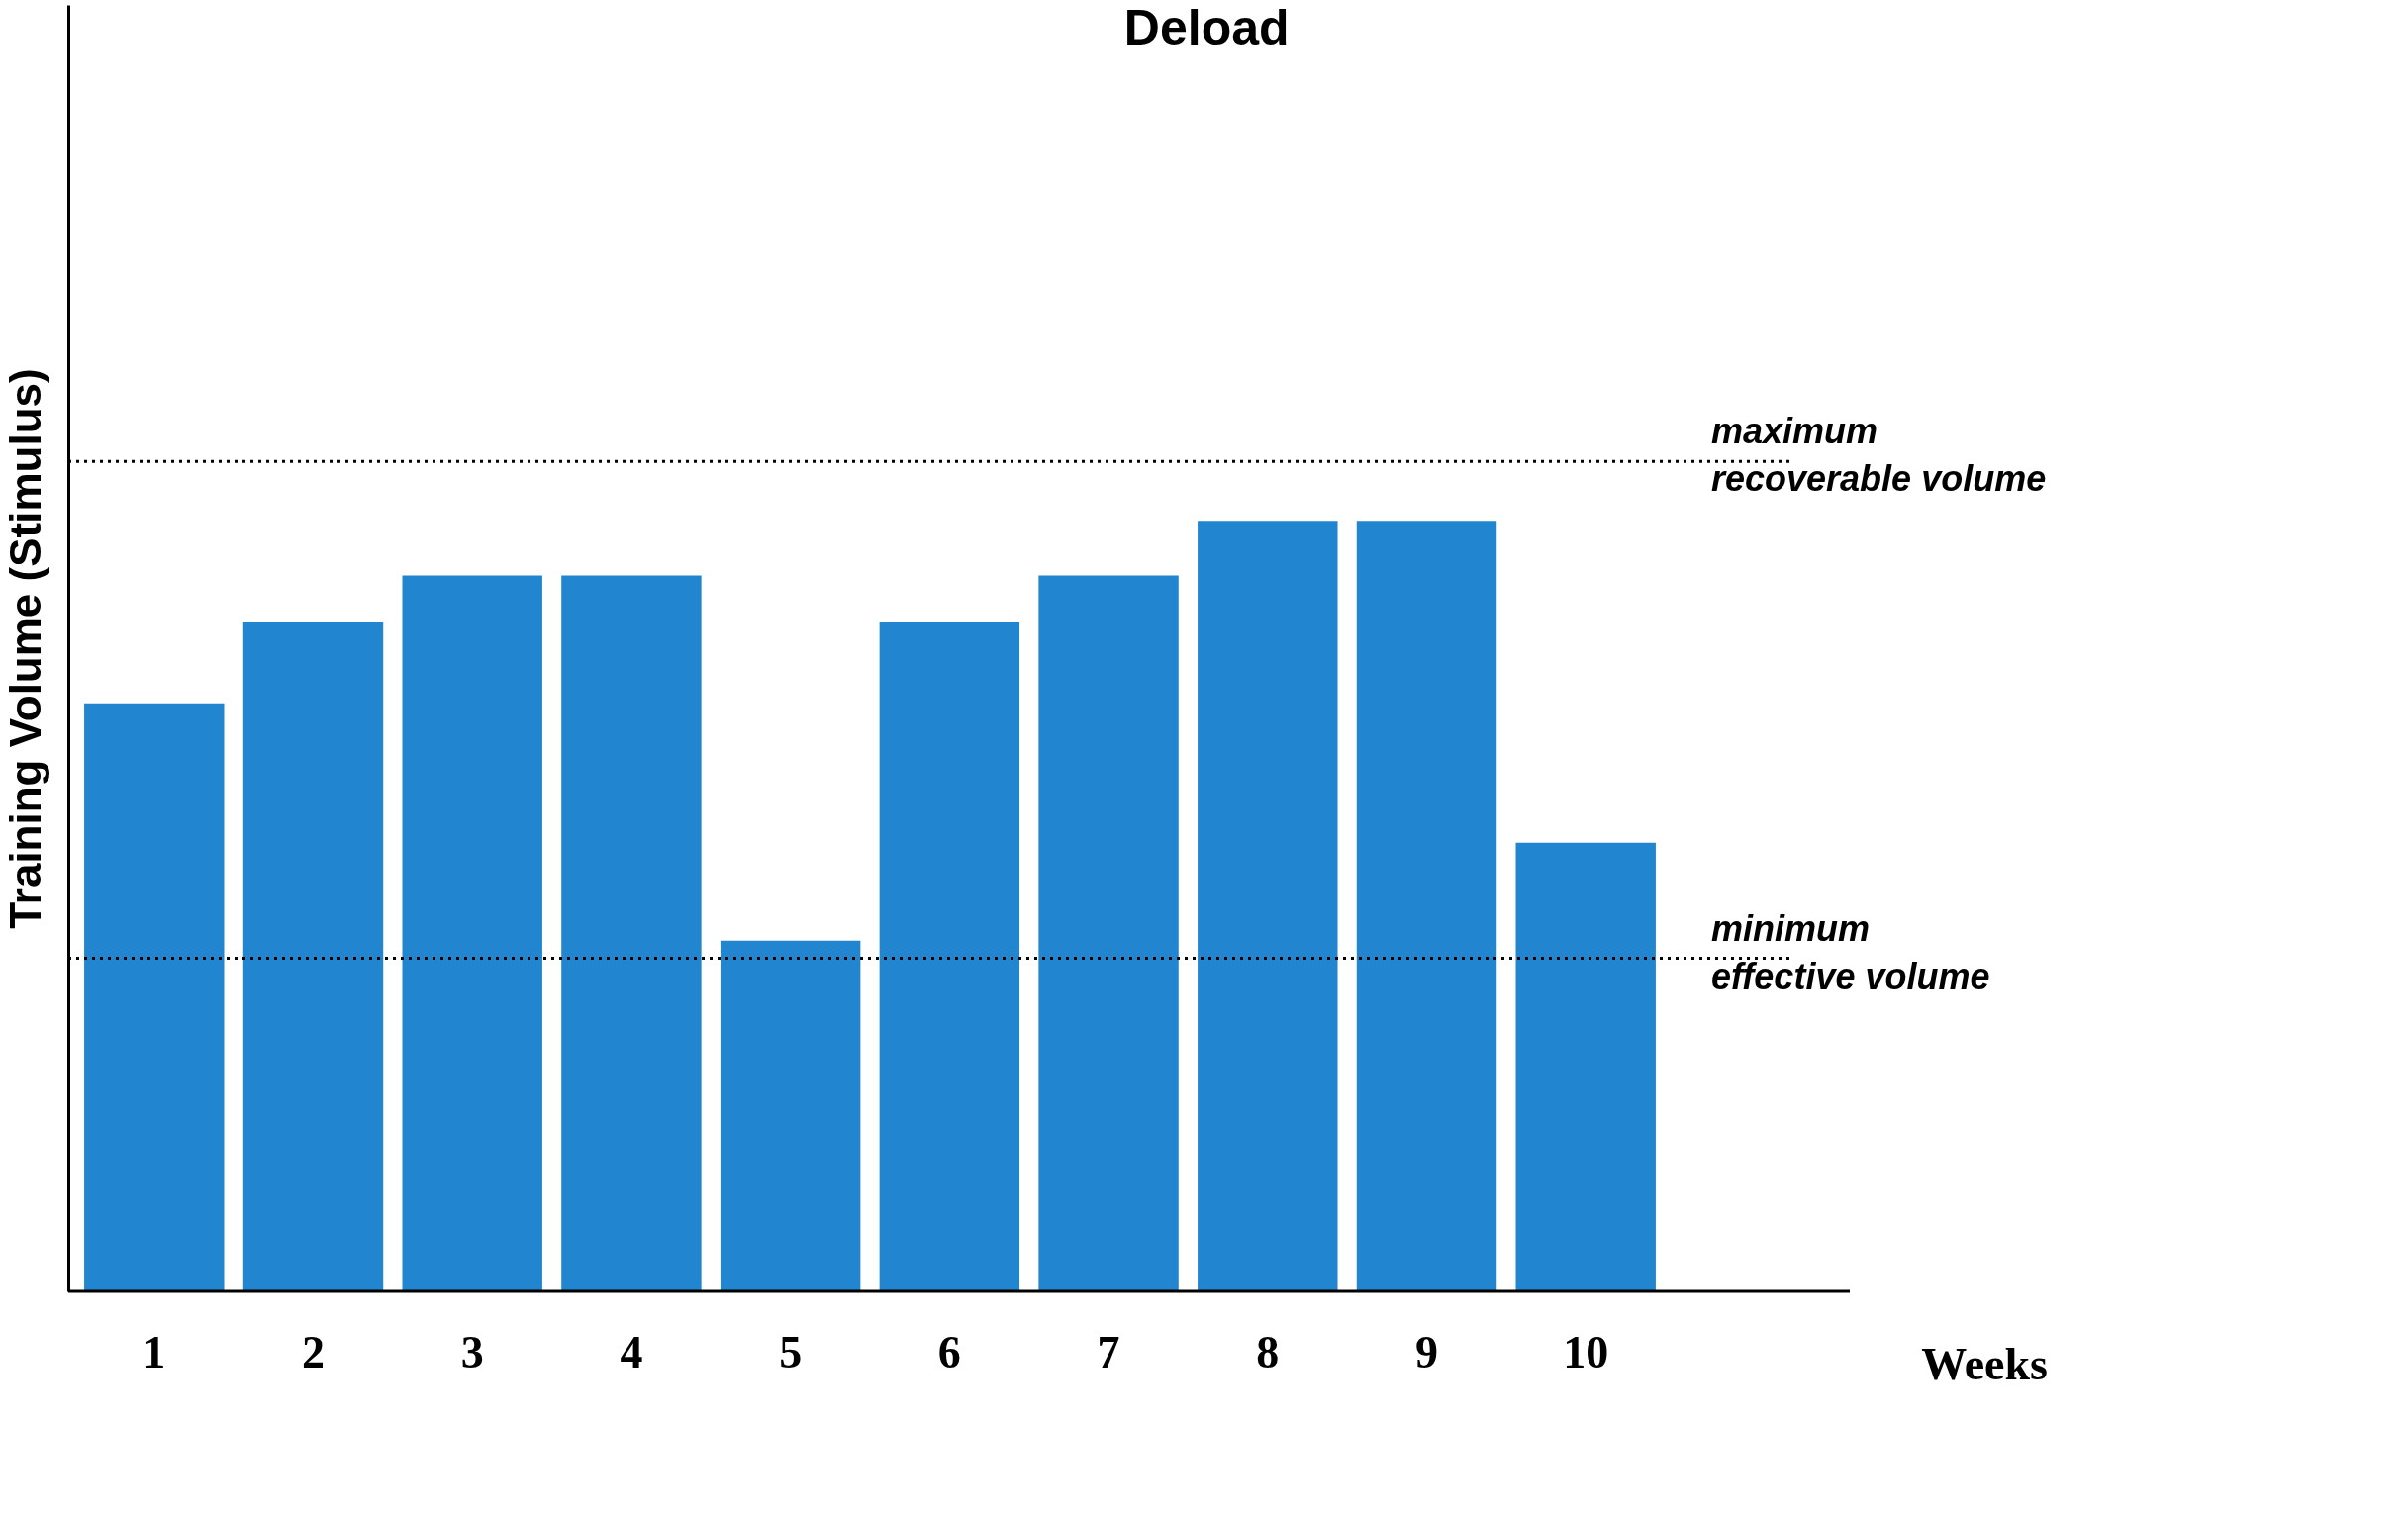 This screenshot has width=2408, height=1518. I want to click on x-axis-title: Weeks, so click(1985, 1364).